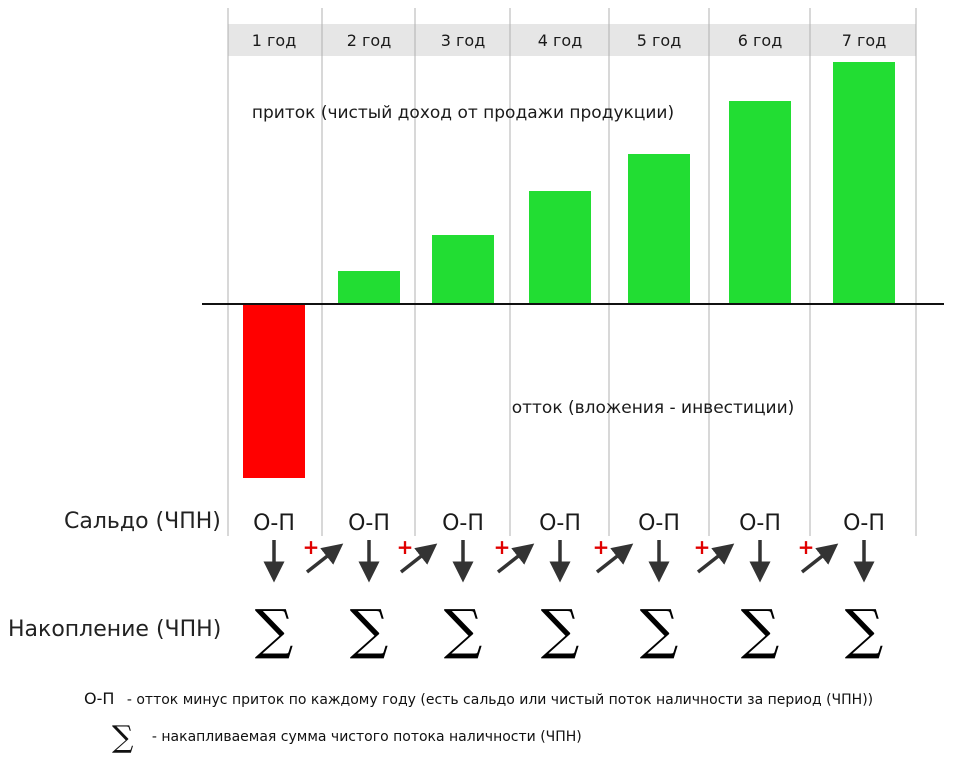 This screenshot has width=960, height=760. I want to click on balance-row: О-П О-П О-П О-П О-П О-П О-П, so click(569, 523).